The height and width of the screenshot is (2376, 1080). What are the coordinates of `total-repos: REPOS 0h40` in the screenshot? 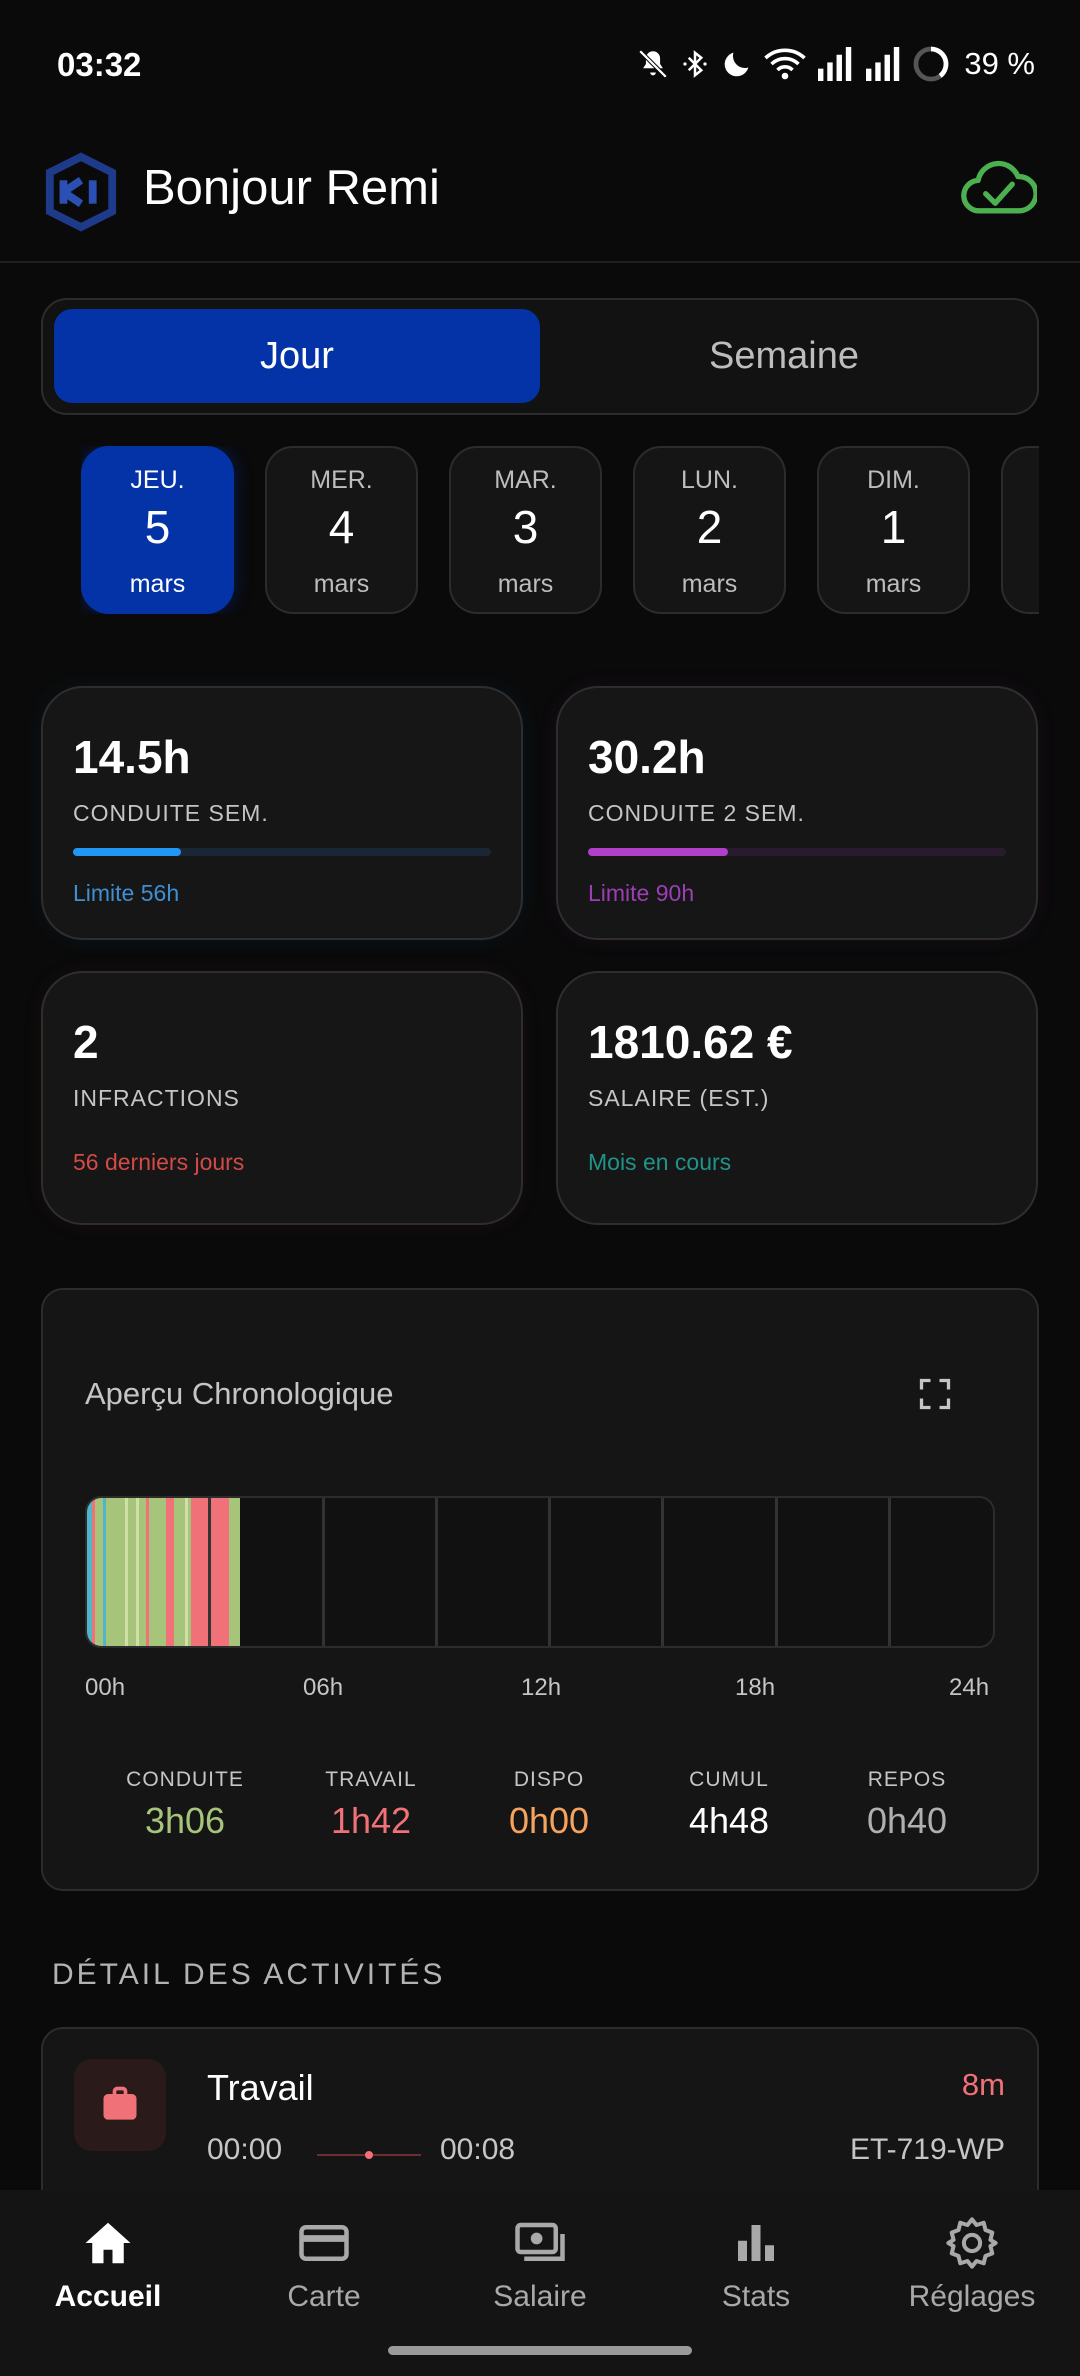 It's located at (907, 1805).